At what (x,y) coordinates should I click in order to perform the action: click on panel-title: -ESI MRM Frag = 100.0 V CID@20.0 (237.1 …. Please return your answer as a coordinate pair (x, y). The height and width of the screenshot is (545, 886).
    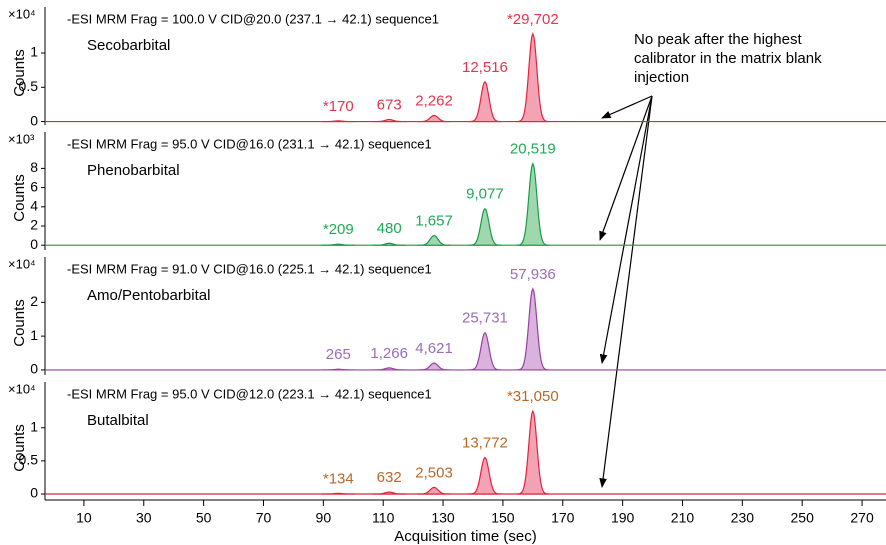
    Looking at the image, I should click on (253, 18).